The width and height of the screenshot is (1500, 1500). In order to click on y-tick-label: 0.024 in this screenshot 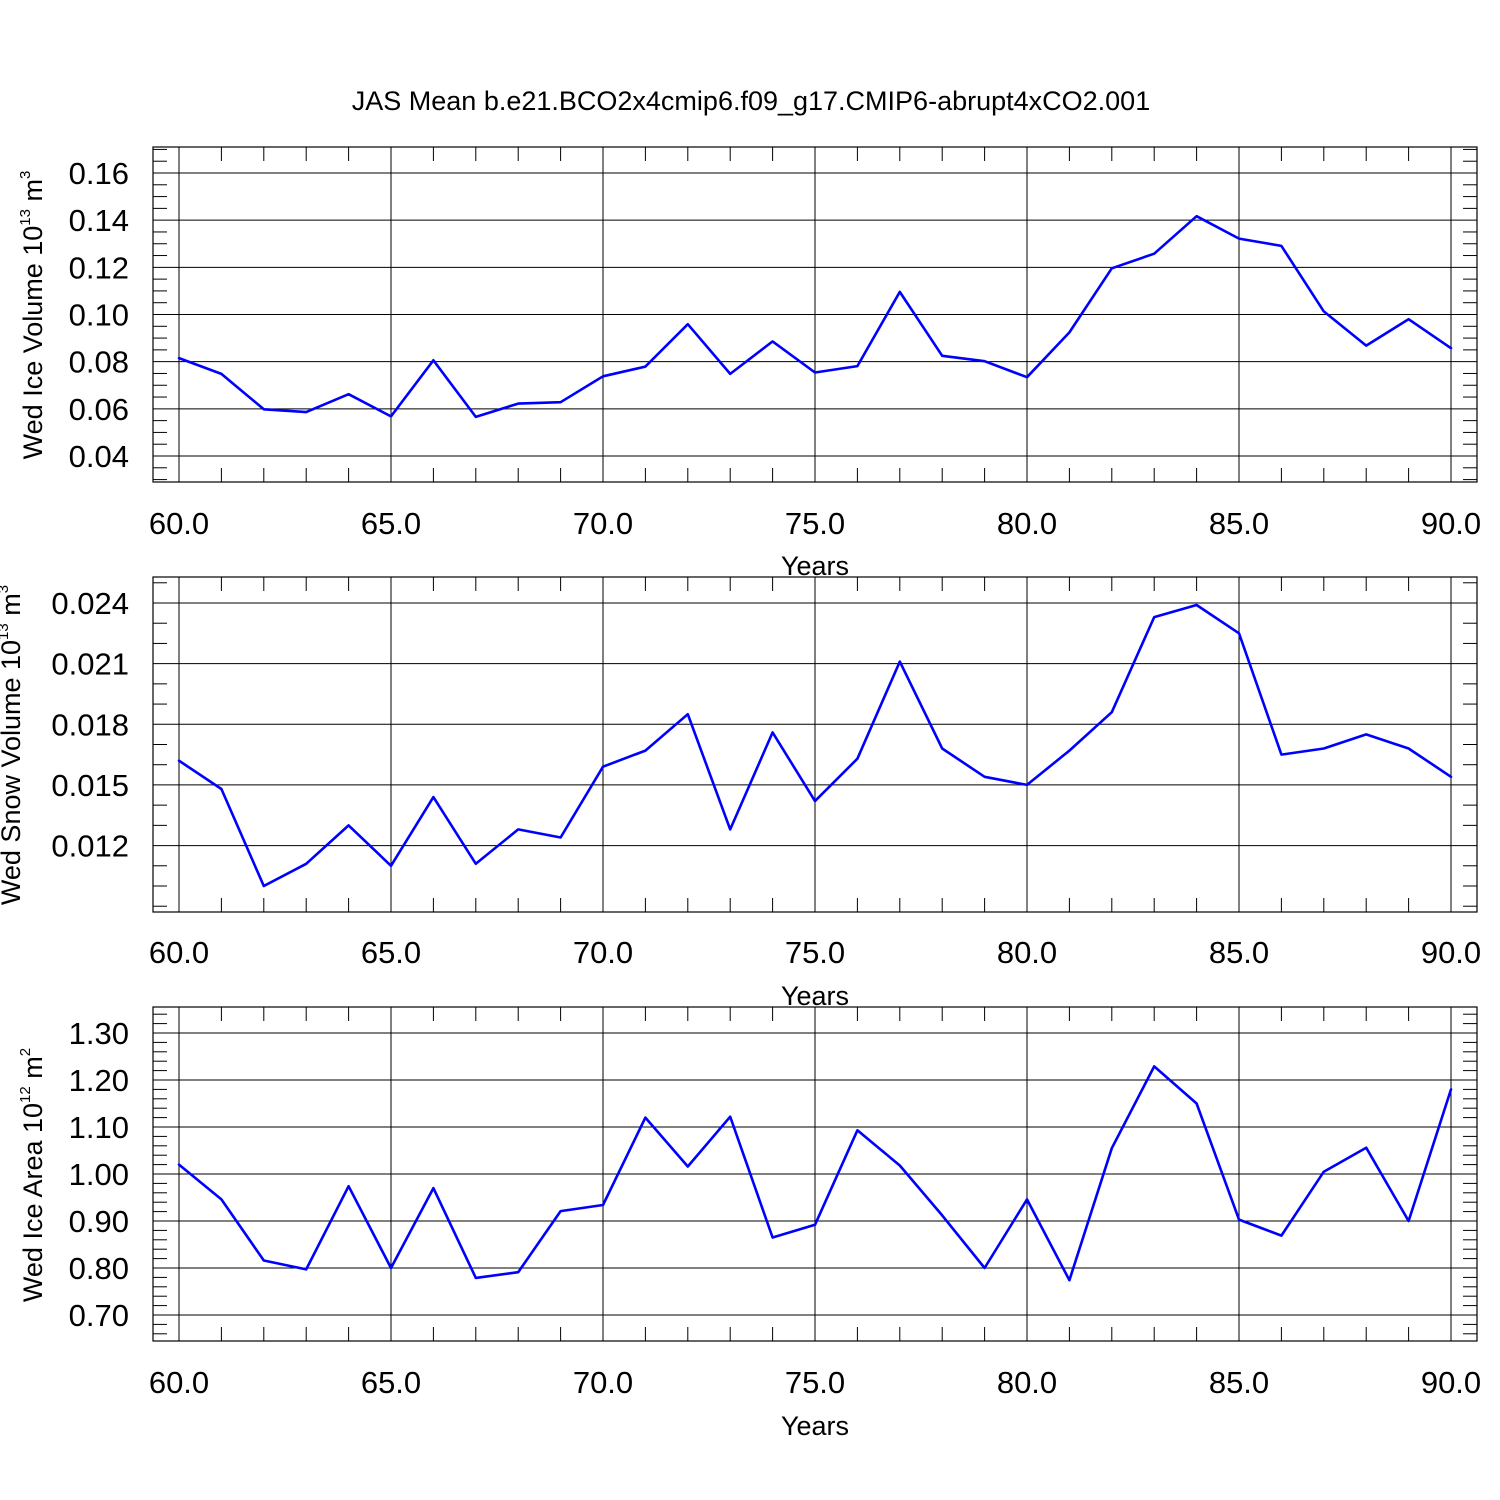, I will do `click(90, 603)`.